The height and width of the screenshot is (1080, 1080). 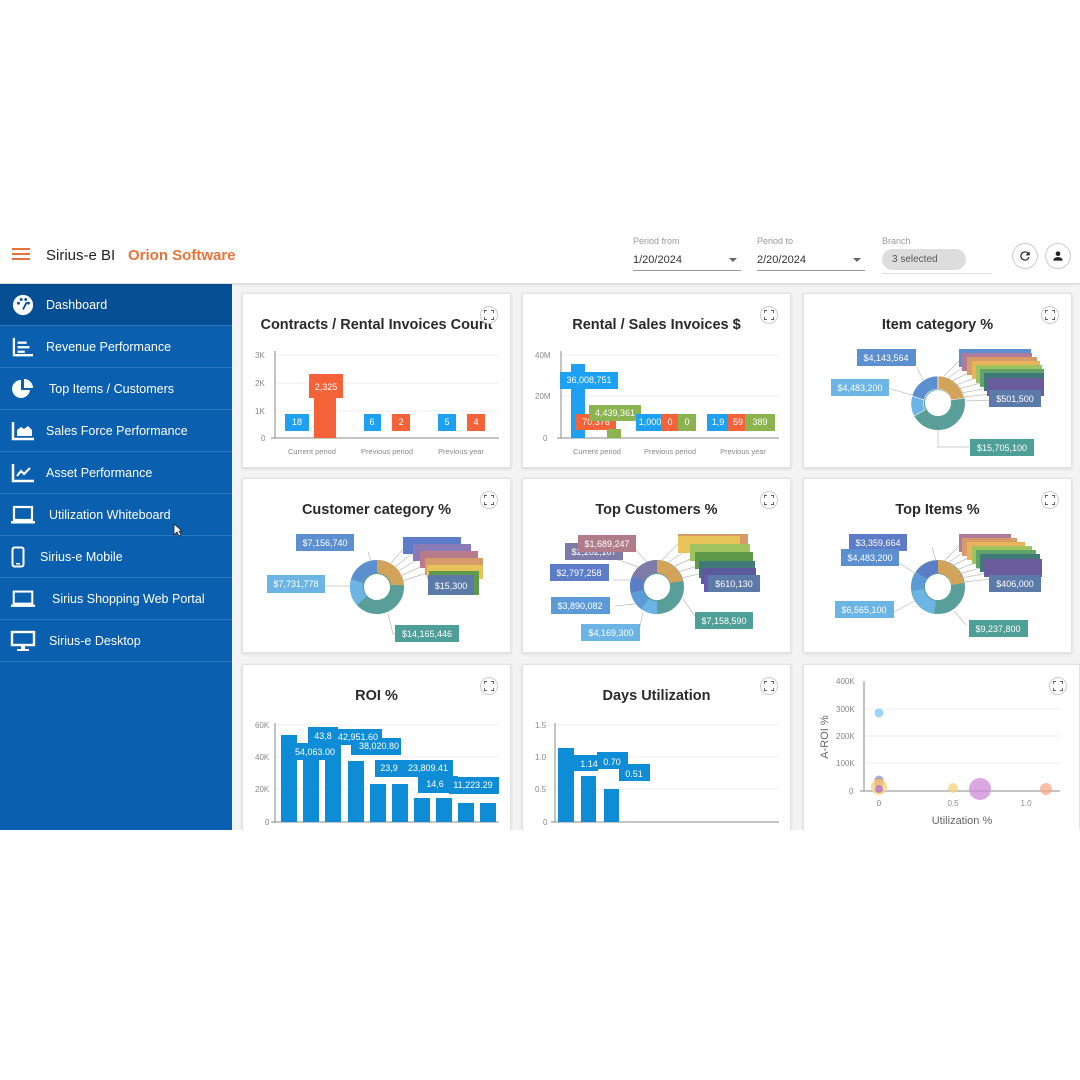 I want to click on card-aroi-scatter: 400K 300K 200K 100K 0 0 0.5, so click(x=941, y=747).